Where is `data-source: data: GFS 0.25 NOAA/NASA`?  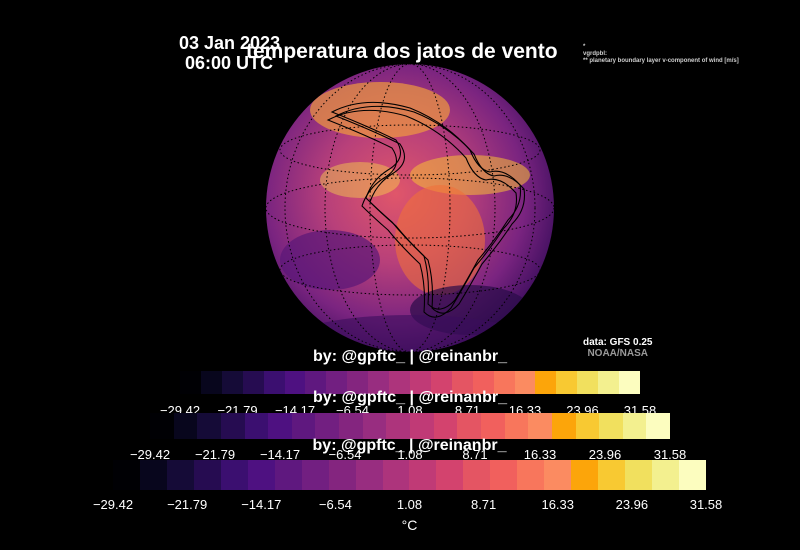
data-source: data: GFS 0.25 NOAA/NASA is located at coordinates (618, 348).